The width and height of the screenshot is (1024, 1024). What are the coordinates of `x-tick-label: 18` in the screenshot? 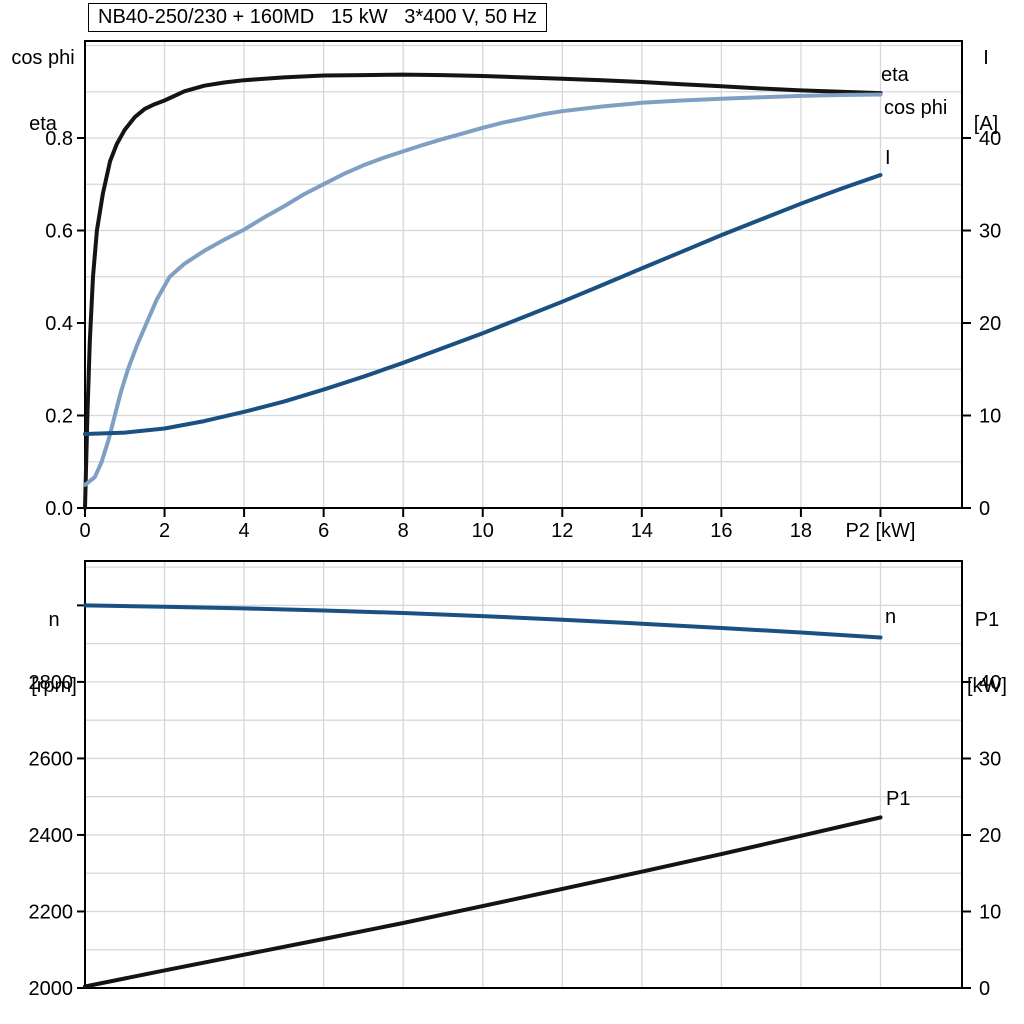 It's located at (801, 531).